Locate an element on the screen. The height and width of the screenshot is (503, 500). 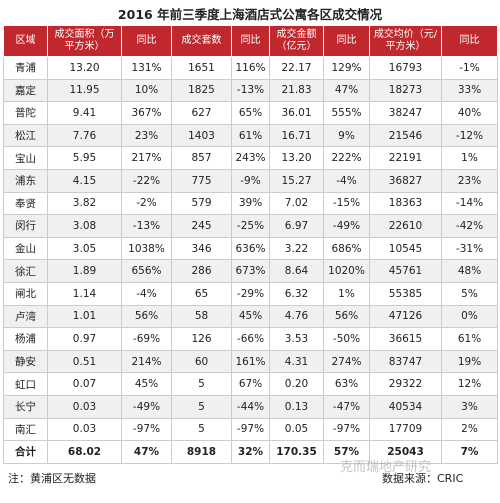
table-cell: 10545 is located at coordinates (405, 248).